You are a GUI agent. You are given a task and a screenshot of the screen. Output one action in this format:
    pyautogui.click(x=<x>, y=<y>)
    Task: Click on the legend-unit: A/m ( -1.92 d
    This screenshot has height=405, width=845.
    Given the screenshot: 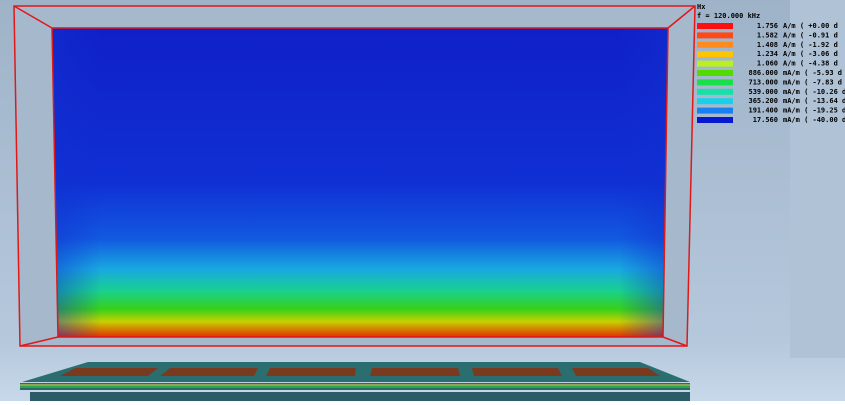 What is the action you would take?
    pyautogui.click(x=810, y=45)
    